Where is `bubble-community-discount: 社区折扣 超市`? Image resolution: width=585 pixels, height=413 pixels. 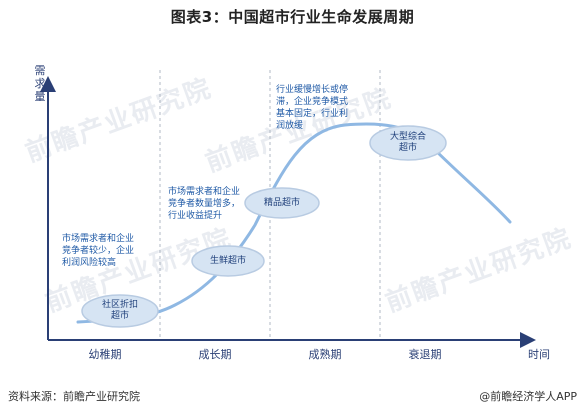 bubble-community-discount: 社区折扣 超市 is located at coordinates (119, 310).